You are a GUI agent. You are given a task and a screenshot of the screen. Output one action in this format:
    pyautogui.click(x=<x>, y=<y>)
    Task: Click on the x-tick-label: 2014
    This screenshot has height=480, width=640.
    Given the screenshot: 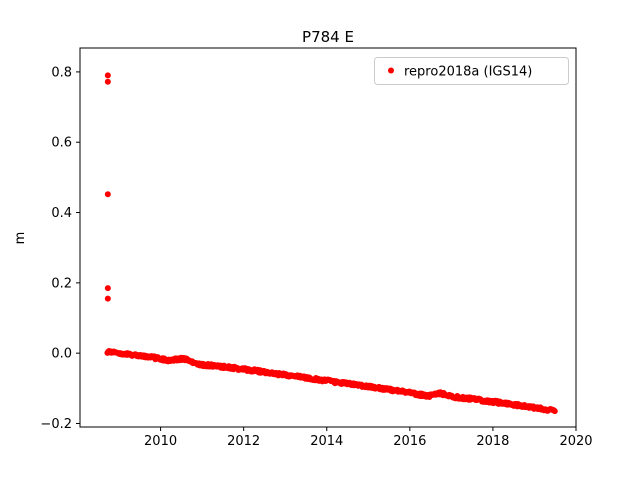 What is the action you would take?
    pyautogui.click(x=326, y=441)
    